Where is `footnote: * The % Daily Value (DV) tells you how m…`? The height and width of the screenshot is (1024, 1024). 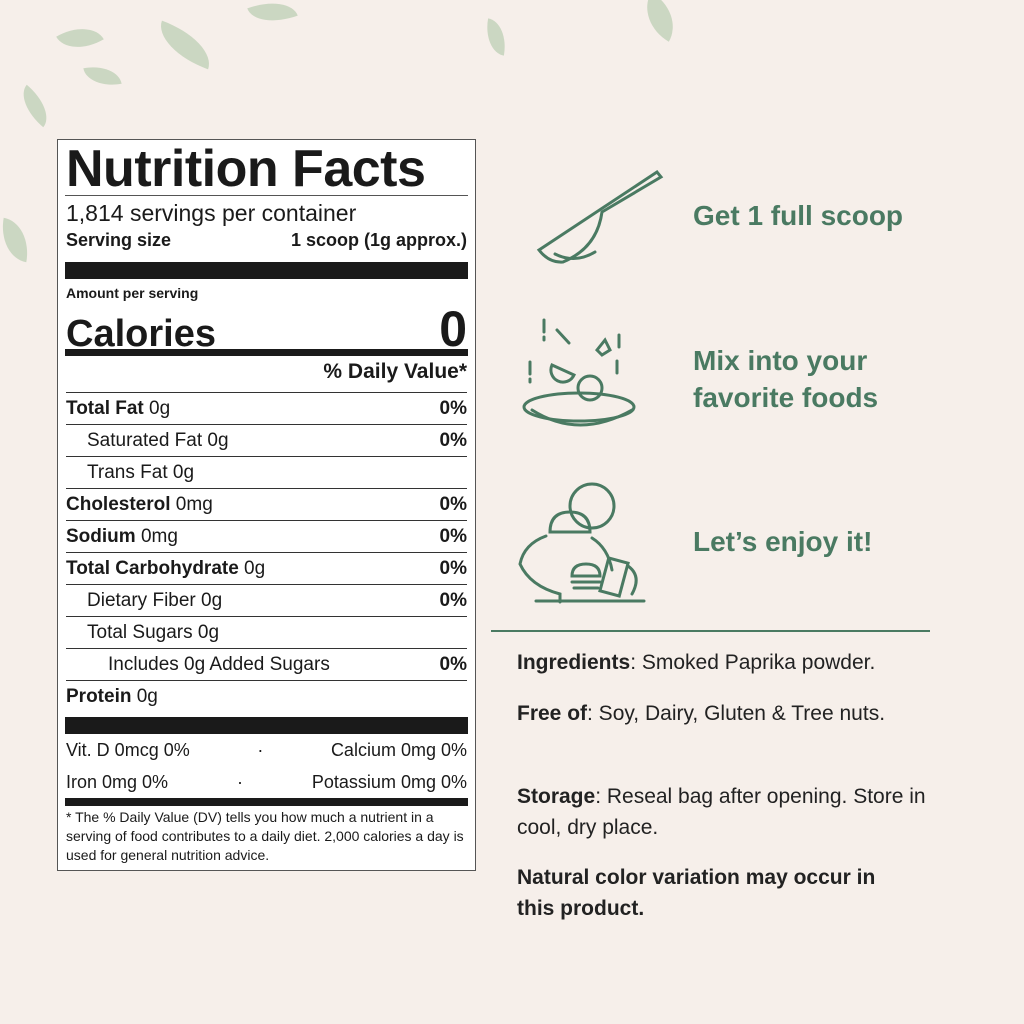
footnote: * The % Daily Value (DV) tells you how m… is located at coordinates (265, 836).